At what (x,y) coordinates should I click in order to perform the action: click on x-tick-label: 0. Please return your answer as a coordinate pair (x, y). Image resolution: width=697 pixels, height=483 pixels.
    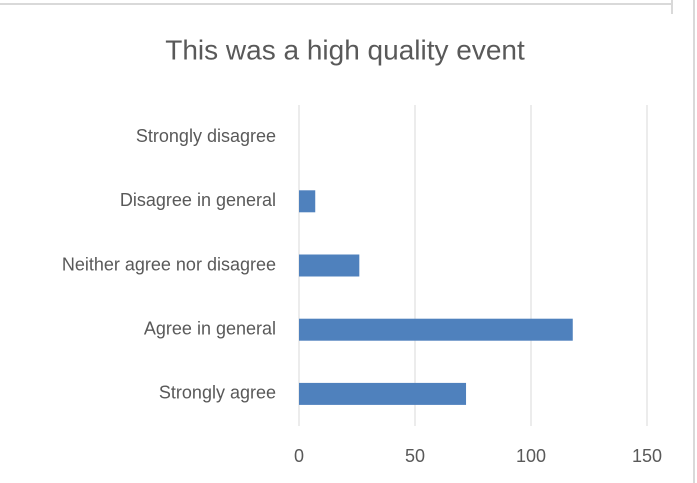
    Looking at the image, I should click on (299, 456).